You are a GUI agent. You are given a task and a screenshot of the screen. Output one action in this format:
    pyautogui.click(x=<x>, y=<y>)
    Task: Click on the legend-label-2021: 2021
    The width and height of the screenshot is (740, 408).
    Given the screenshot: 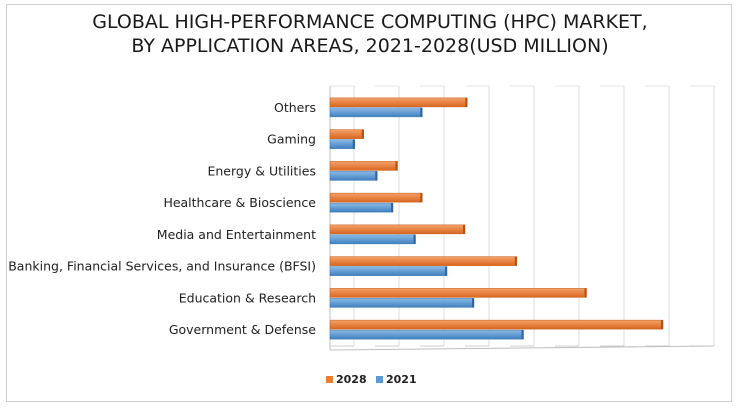 What is the action you would take?
    pyautogui.click(x=401, y=379)
    